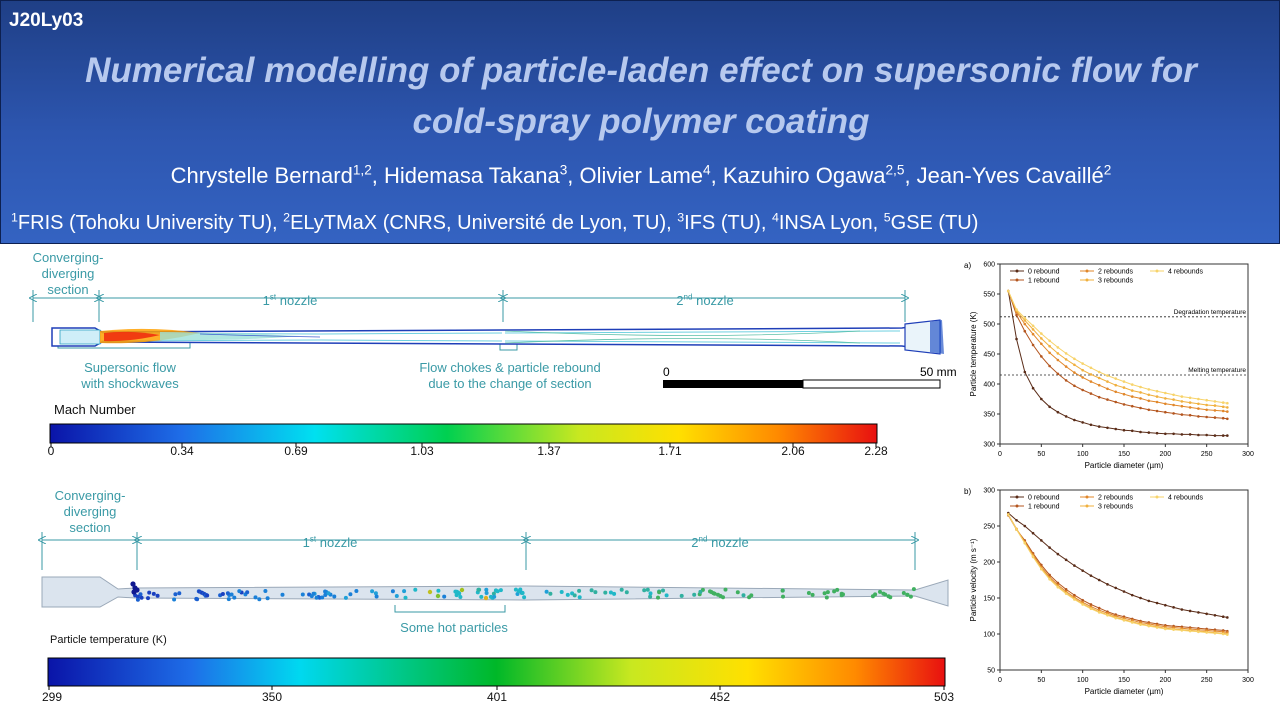 The height and width of the screenshot is (720, 1280). I want to click on y-tick-label: 250, so click(989, 527).